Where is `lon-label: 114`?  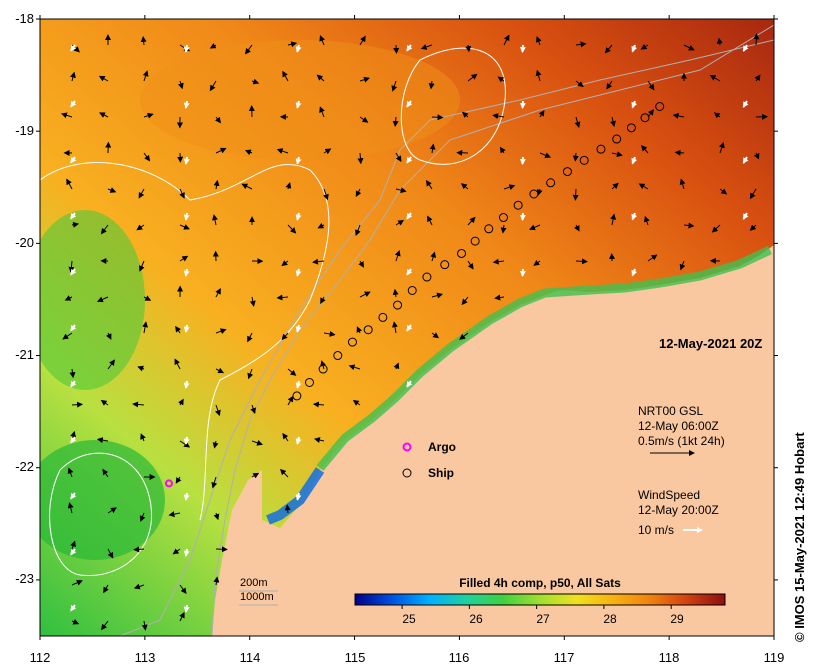
lon-label: 114 is located at coordinates (250, 657).